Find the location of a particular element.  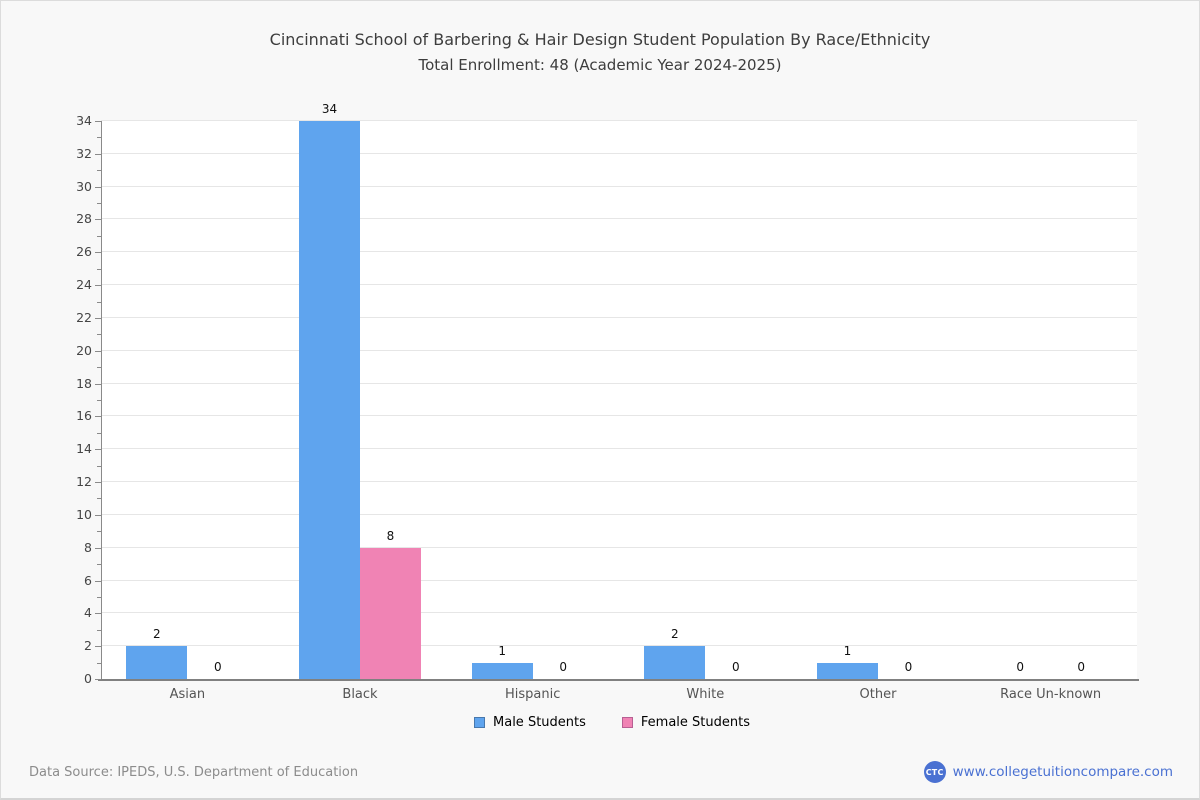

website-link: CTC www.collegetuitioncompare.com is located at coordinates (1048, 772).